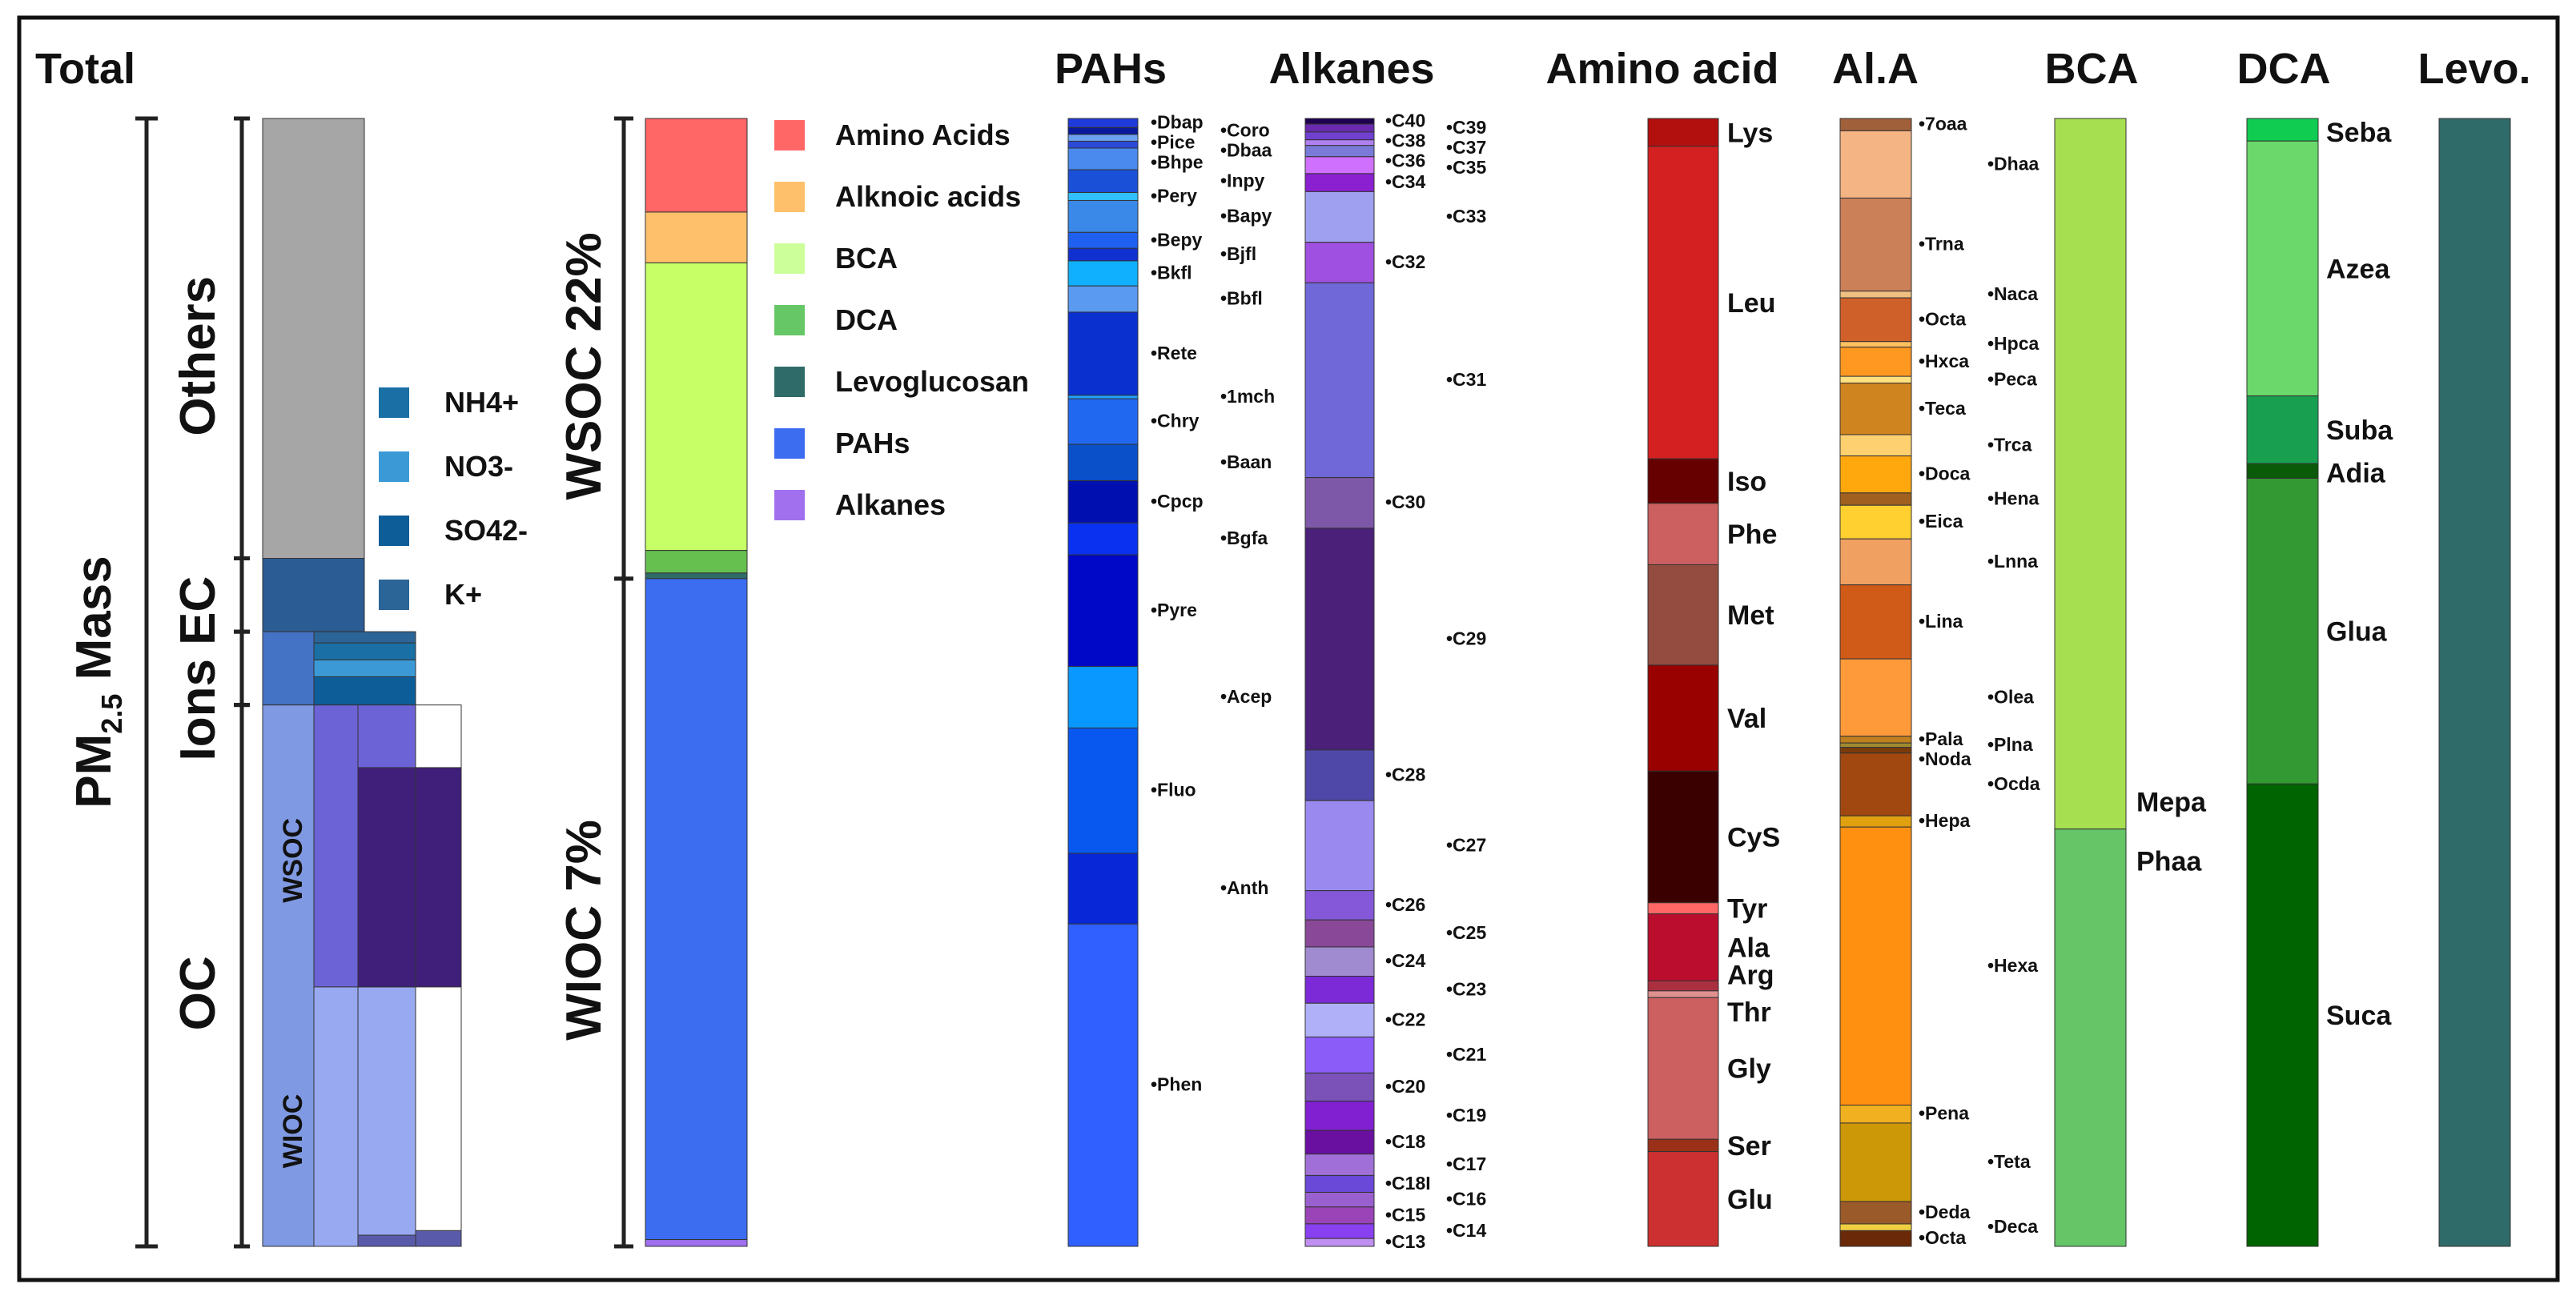 The height and width of the screenshot is (1296, 2576). I want to click on pah-label-r-bbfl: •Bbfl, so click(1241, 298).